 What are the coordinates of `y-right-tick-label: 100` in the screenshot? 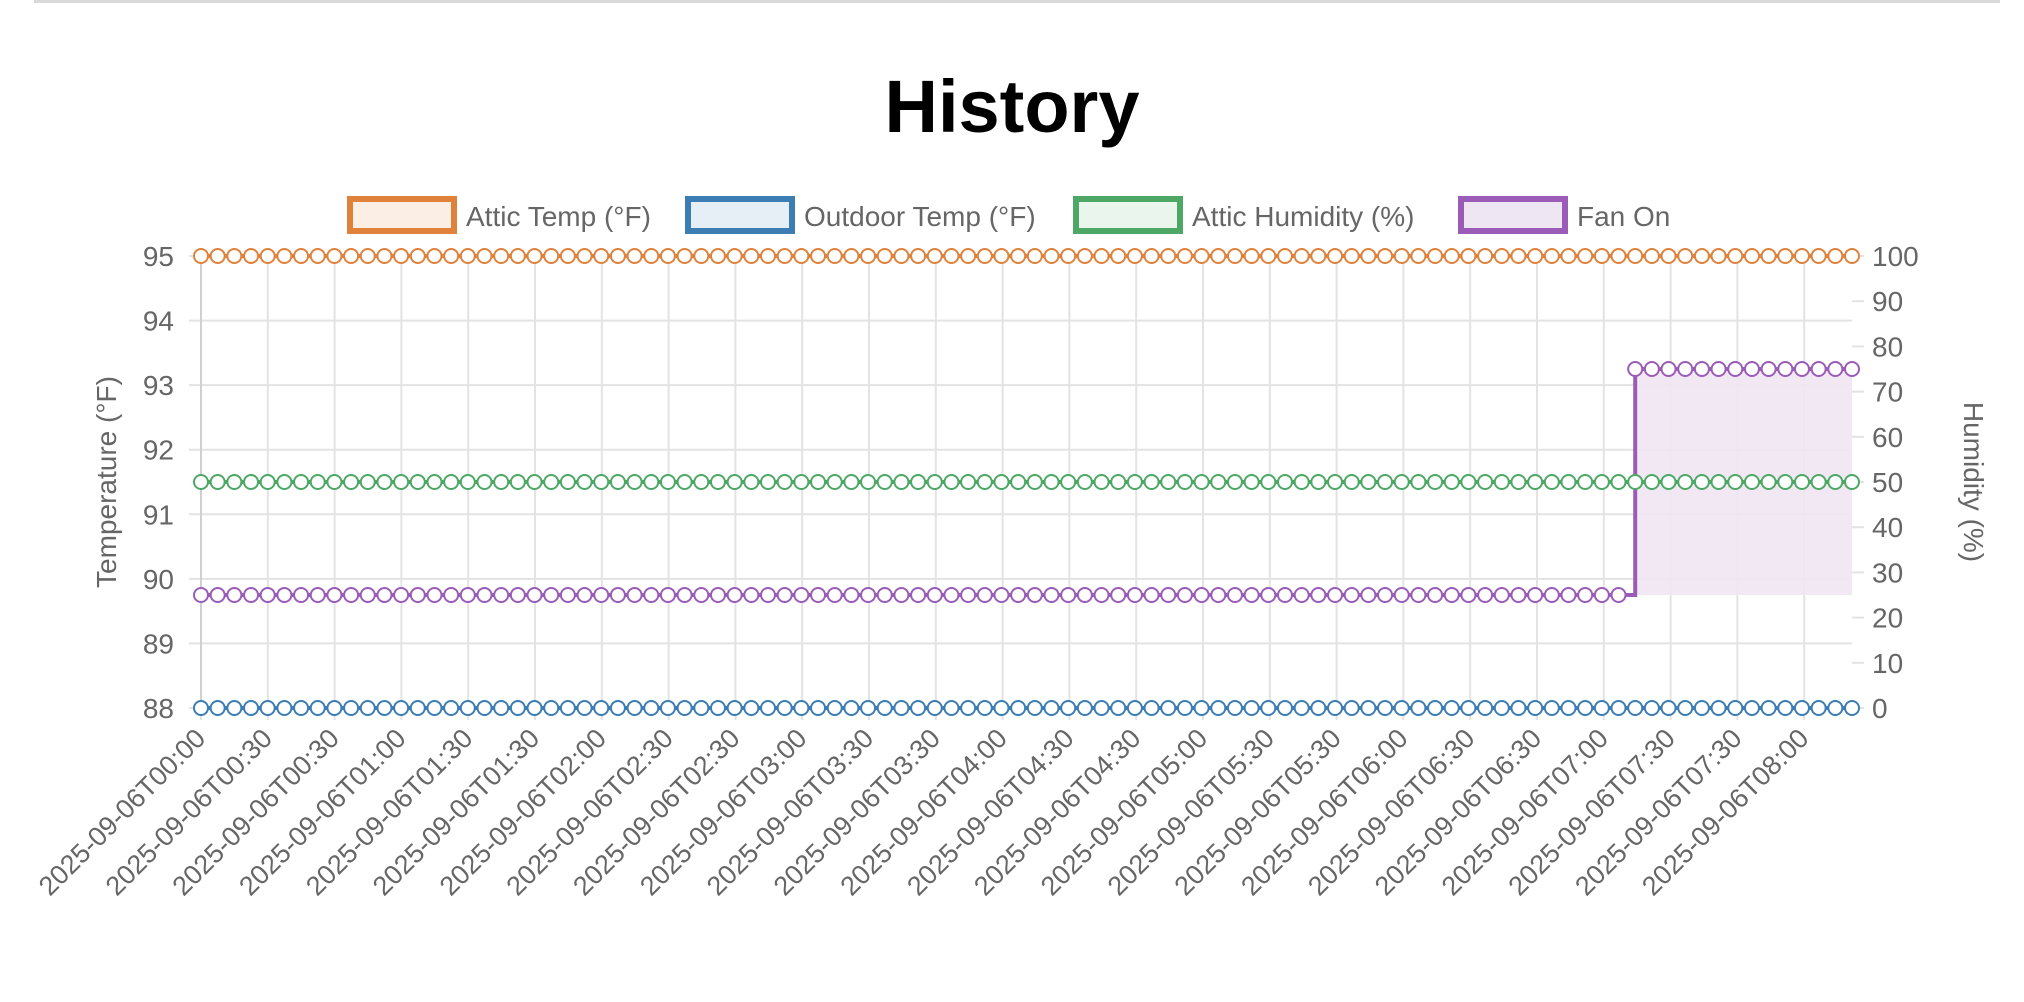 It's located at (1895, 256).